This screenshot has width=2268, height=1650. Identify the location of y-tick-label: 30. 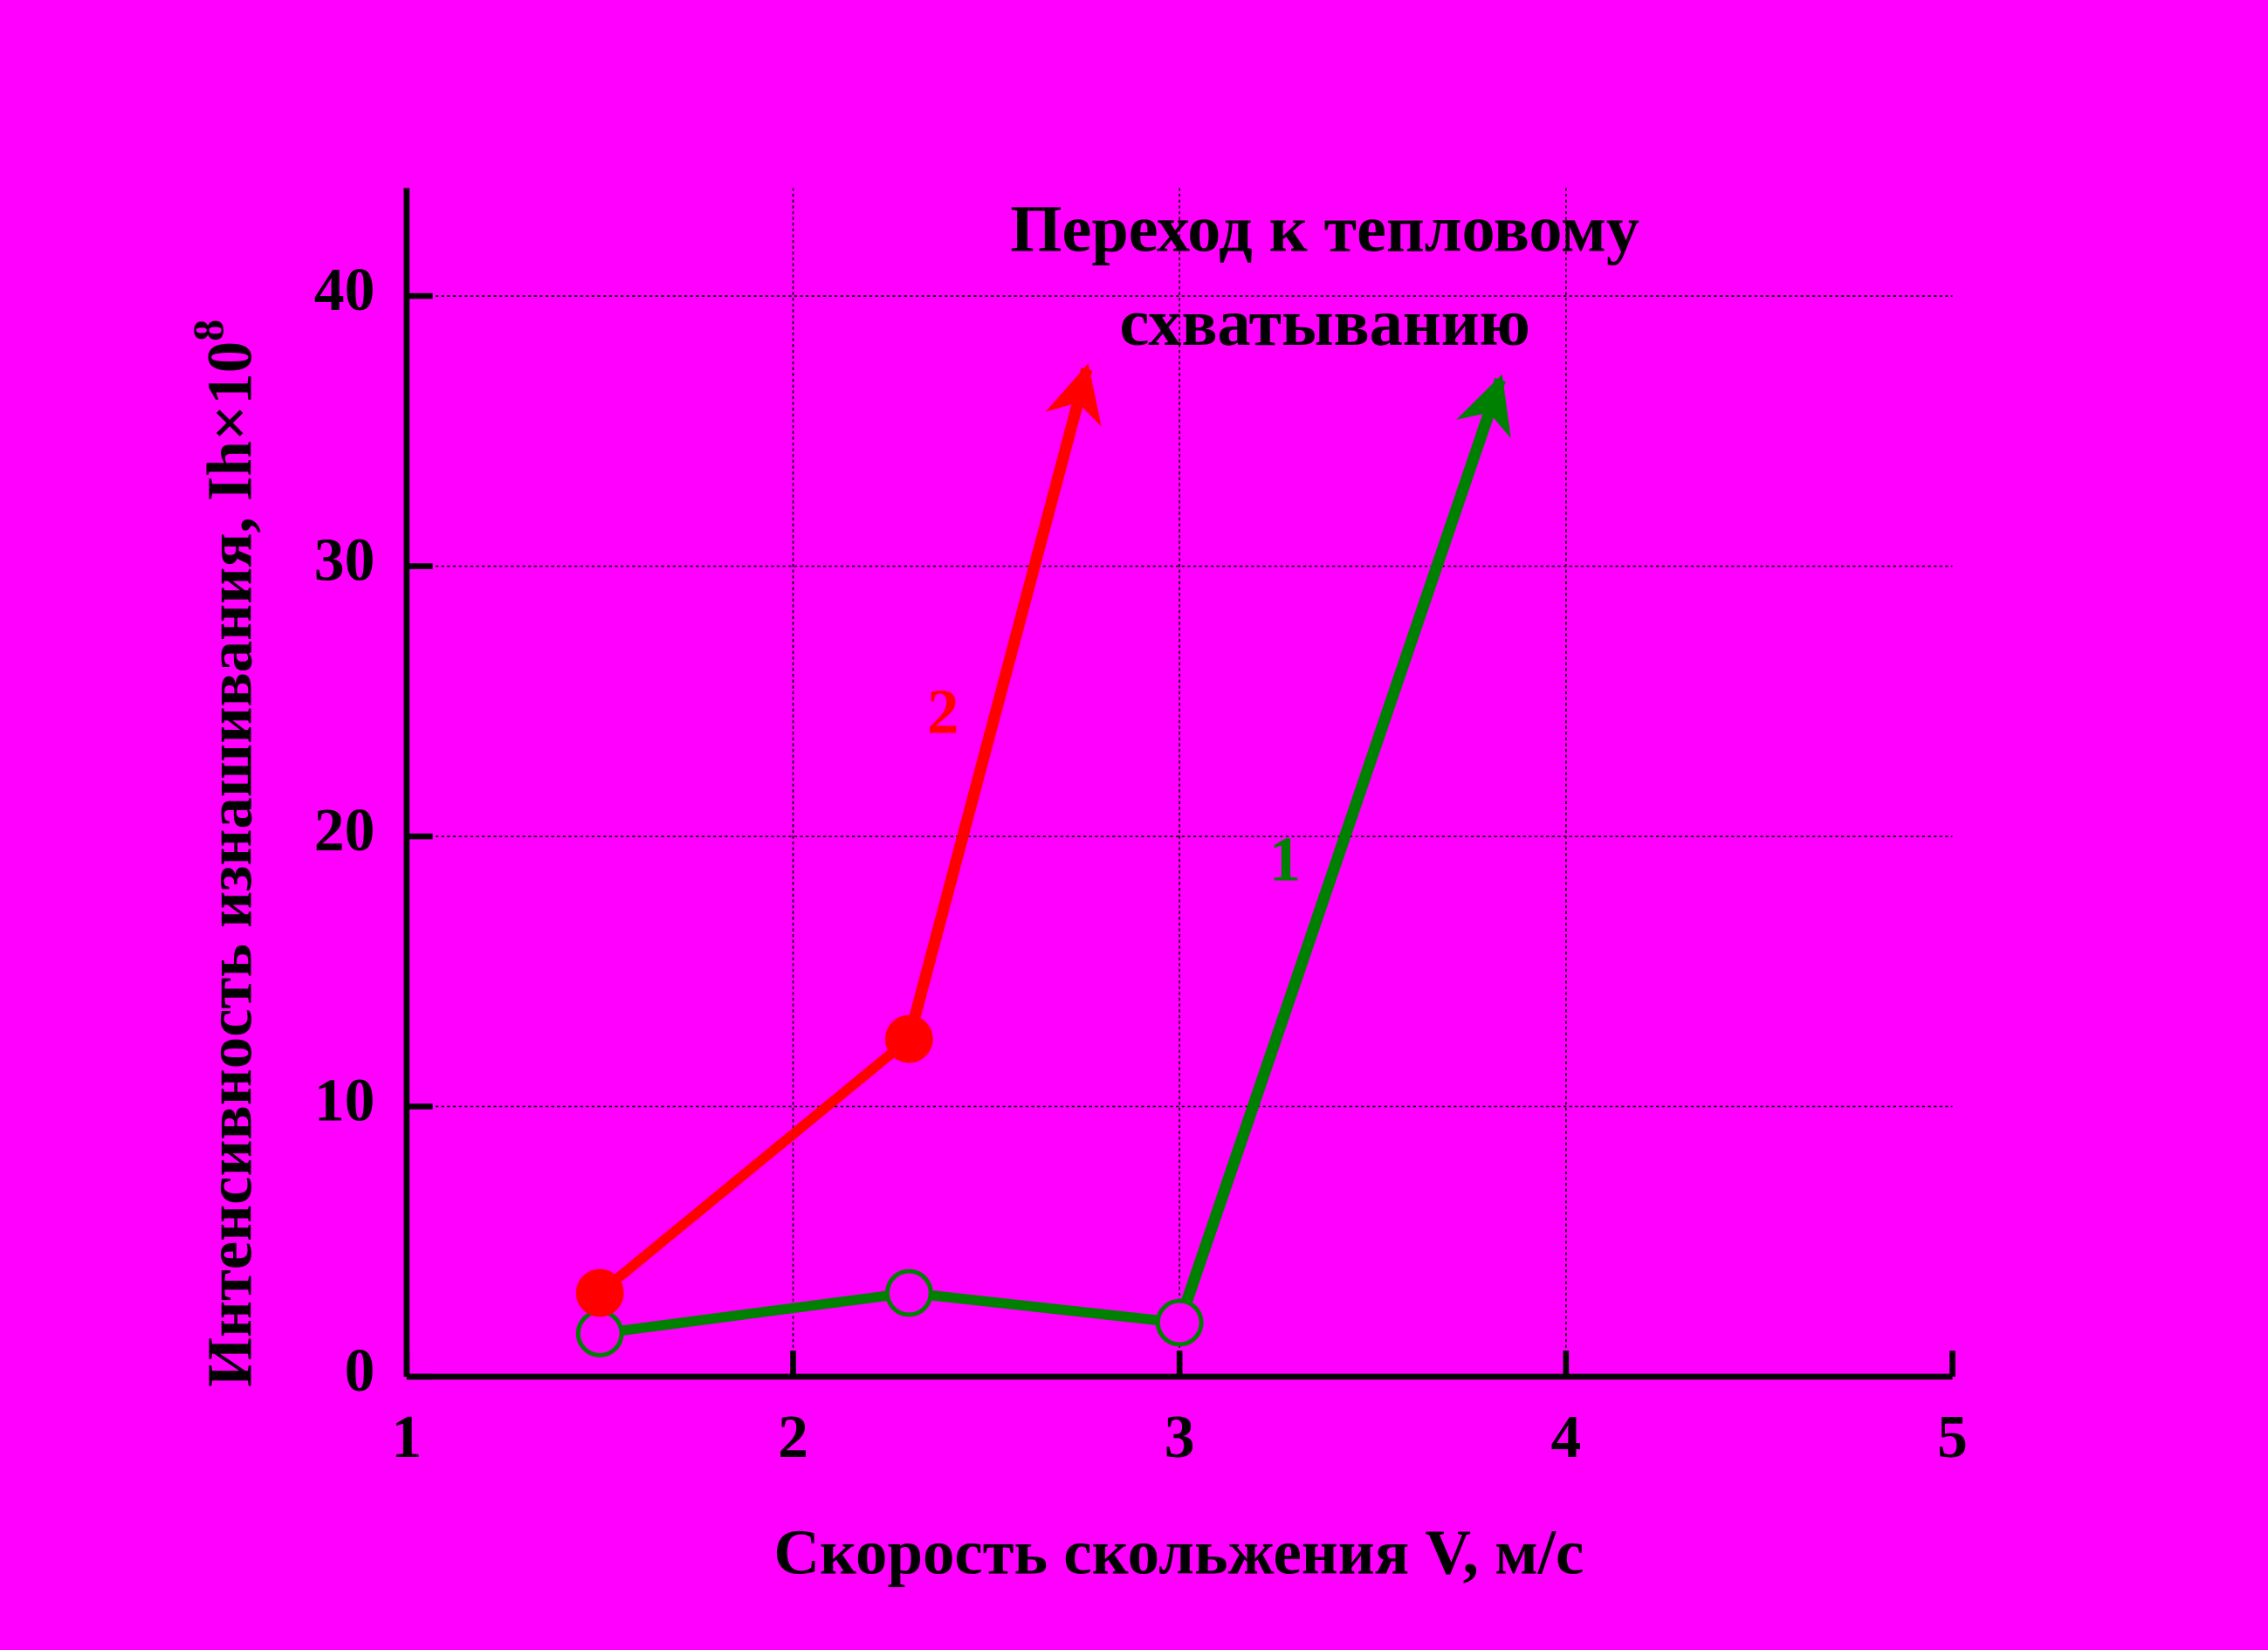
(345, 561).